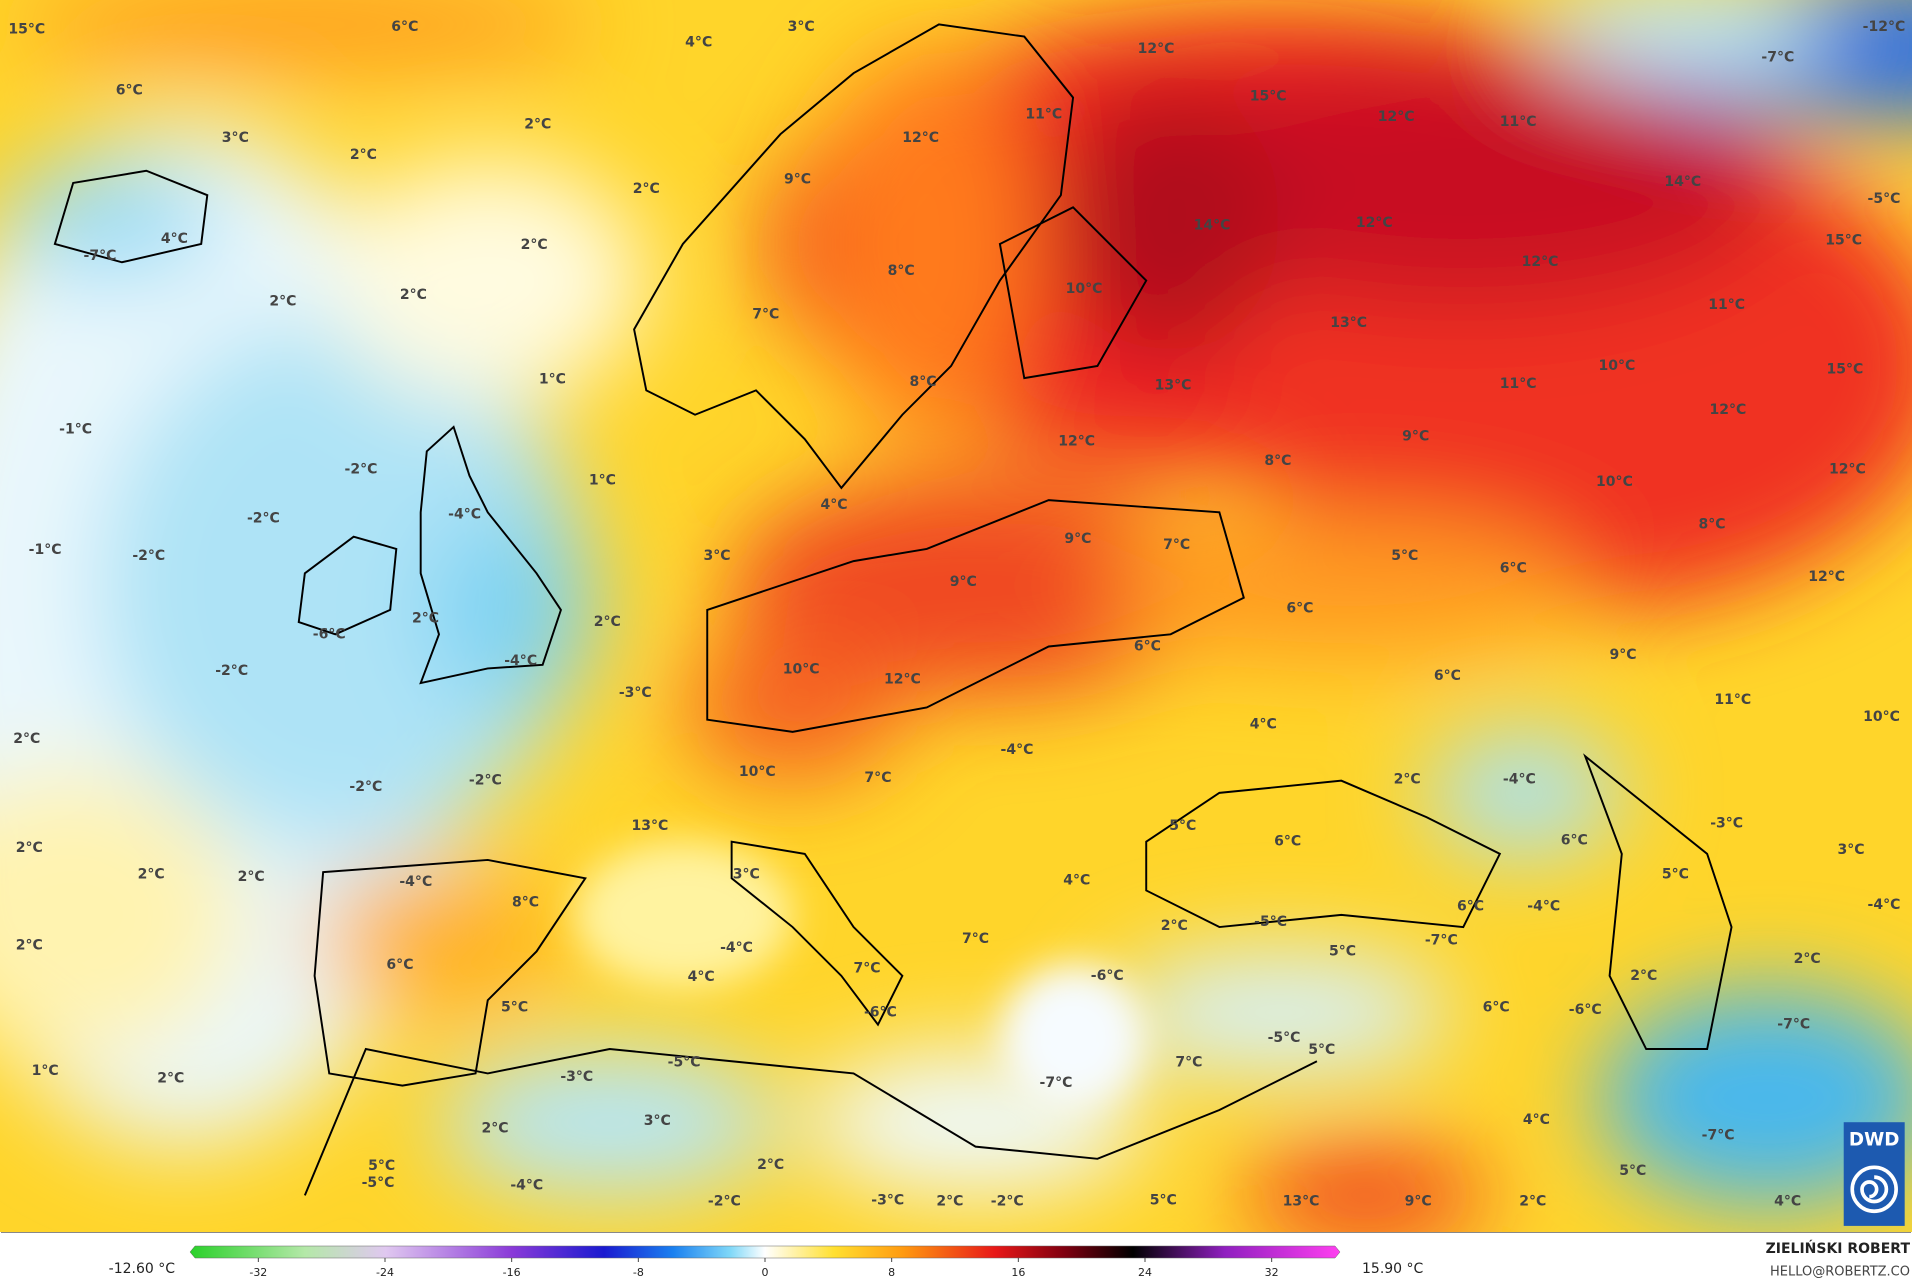 The height and width of the screenshot is (1287, 1912). I want to click on temp-label: -6°C, so click(1585, 1010).